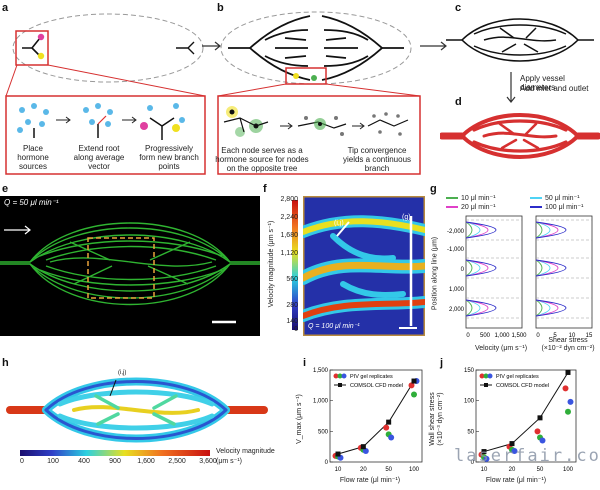  I want to click on panel-e-image, so click(130, 266).